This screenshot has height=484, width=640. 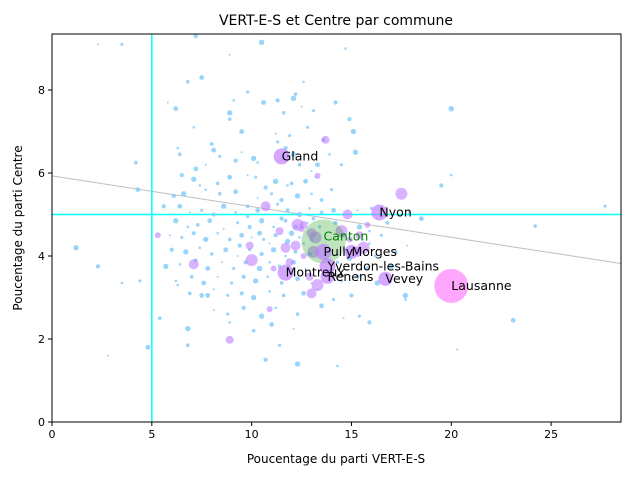 I want to click on y-axis-label: Poucentage du parti Centre, so click(x=18, y=227).